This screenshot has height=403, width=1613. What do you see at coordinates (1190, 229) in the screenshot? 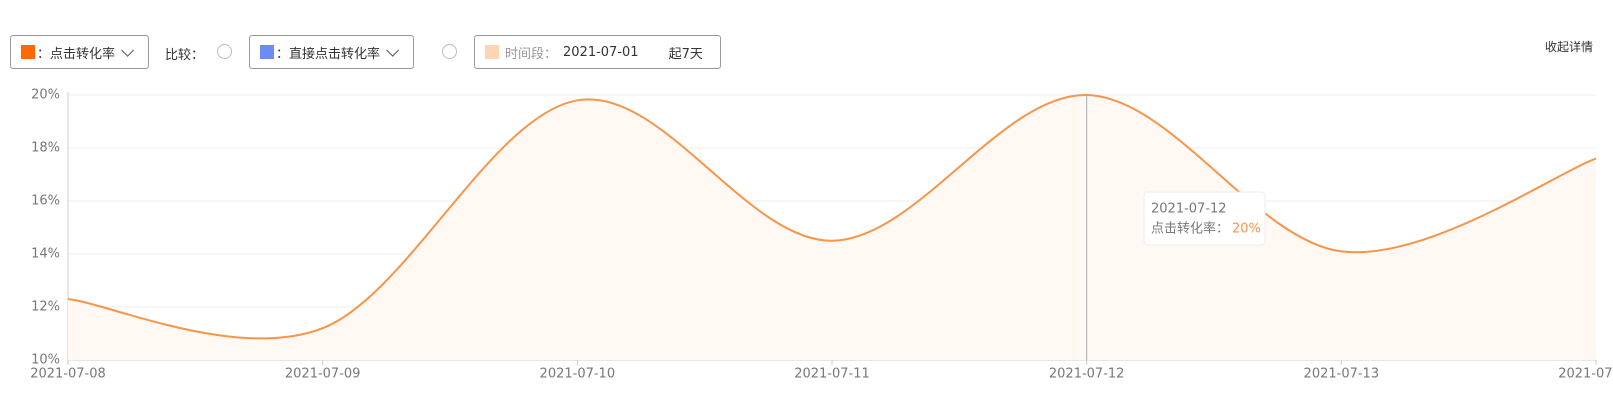
I see `tooltip-label: 点击转化率：` at bounding box center [1190, 229].